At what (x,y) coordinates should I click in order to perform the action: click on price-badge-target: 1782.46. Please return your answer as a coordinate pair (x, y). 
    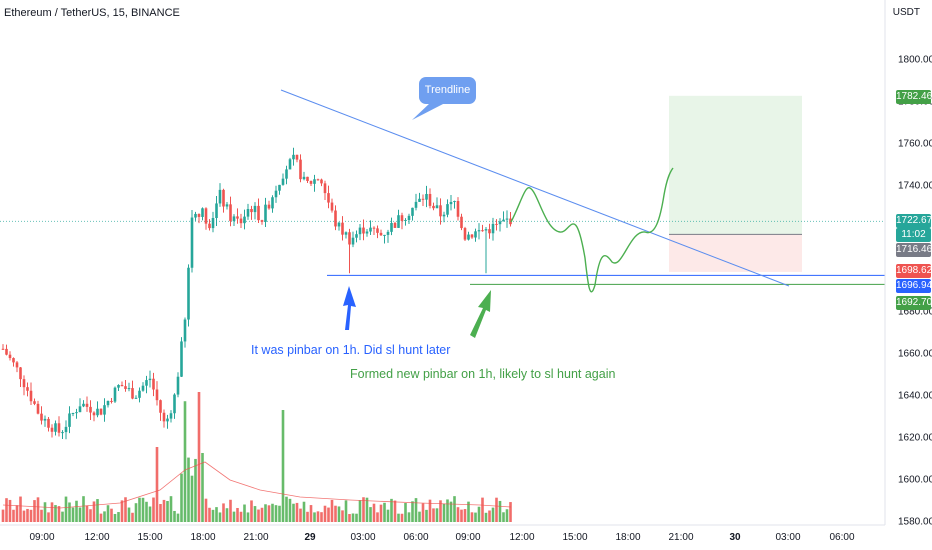
    Looking at the image, I should click on (914, 97).